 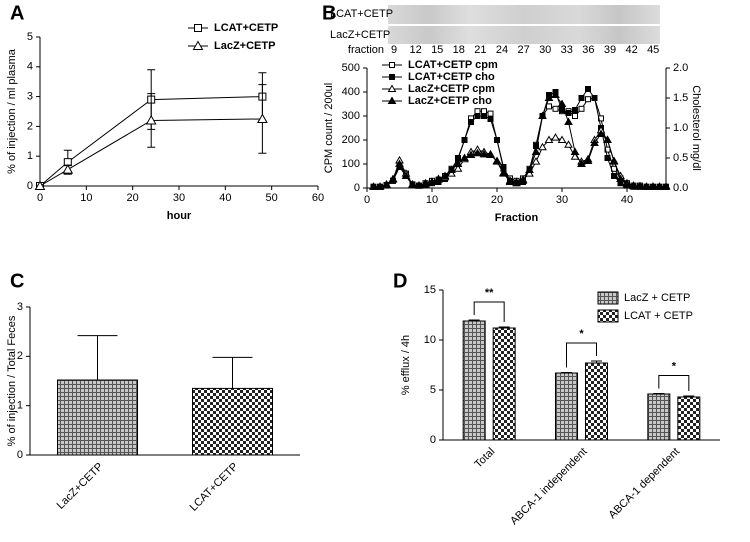 I want to click on y2-tick-label: 2.0, so click(x=680, y=68).